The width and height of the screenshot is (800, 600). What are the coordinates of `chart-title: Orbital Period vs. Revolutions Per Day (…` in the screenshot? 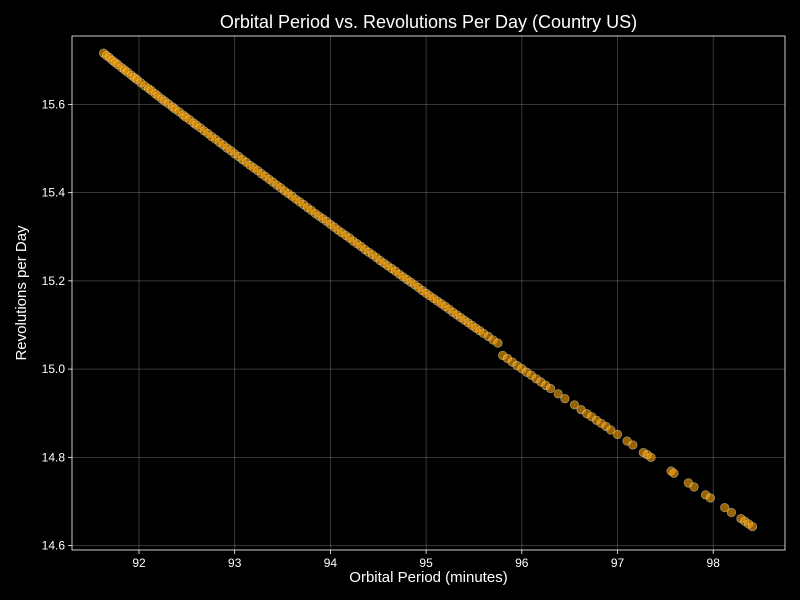 It's located at (428, 22).